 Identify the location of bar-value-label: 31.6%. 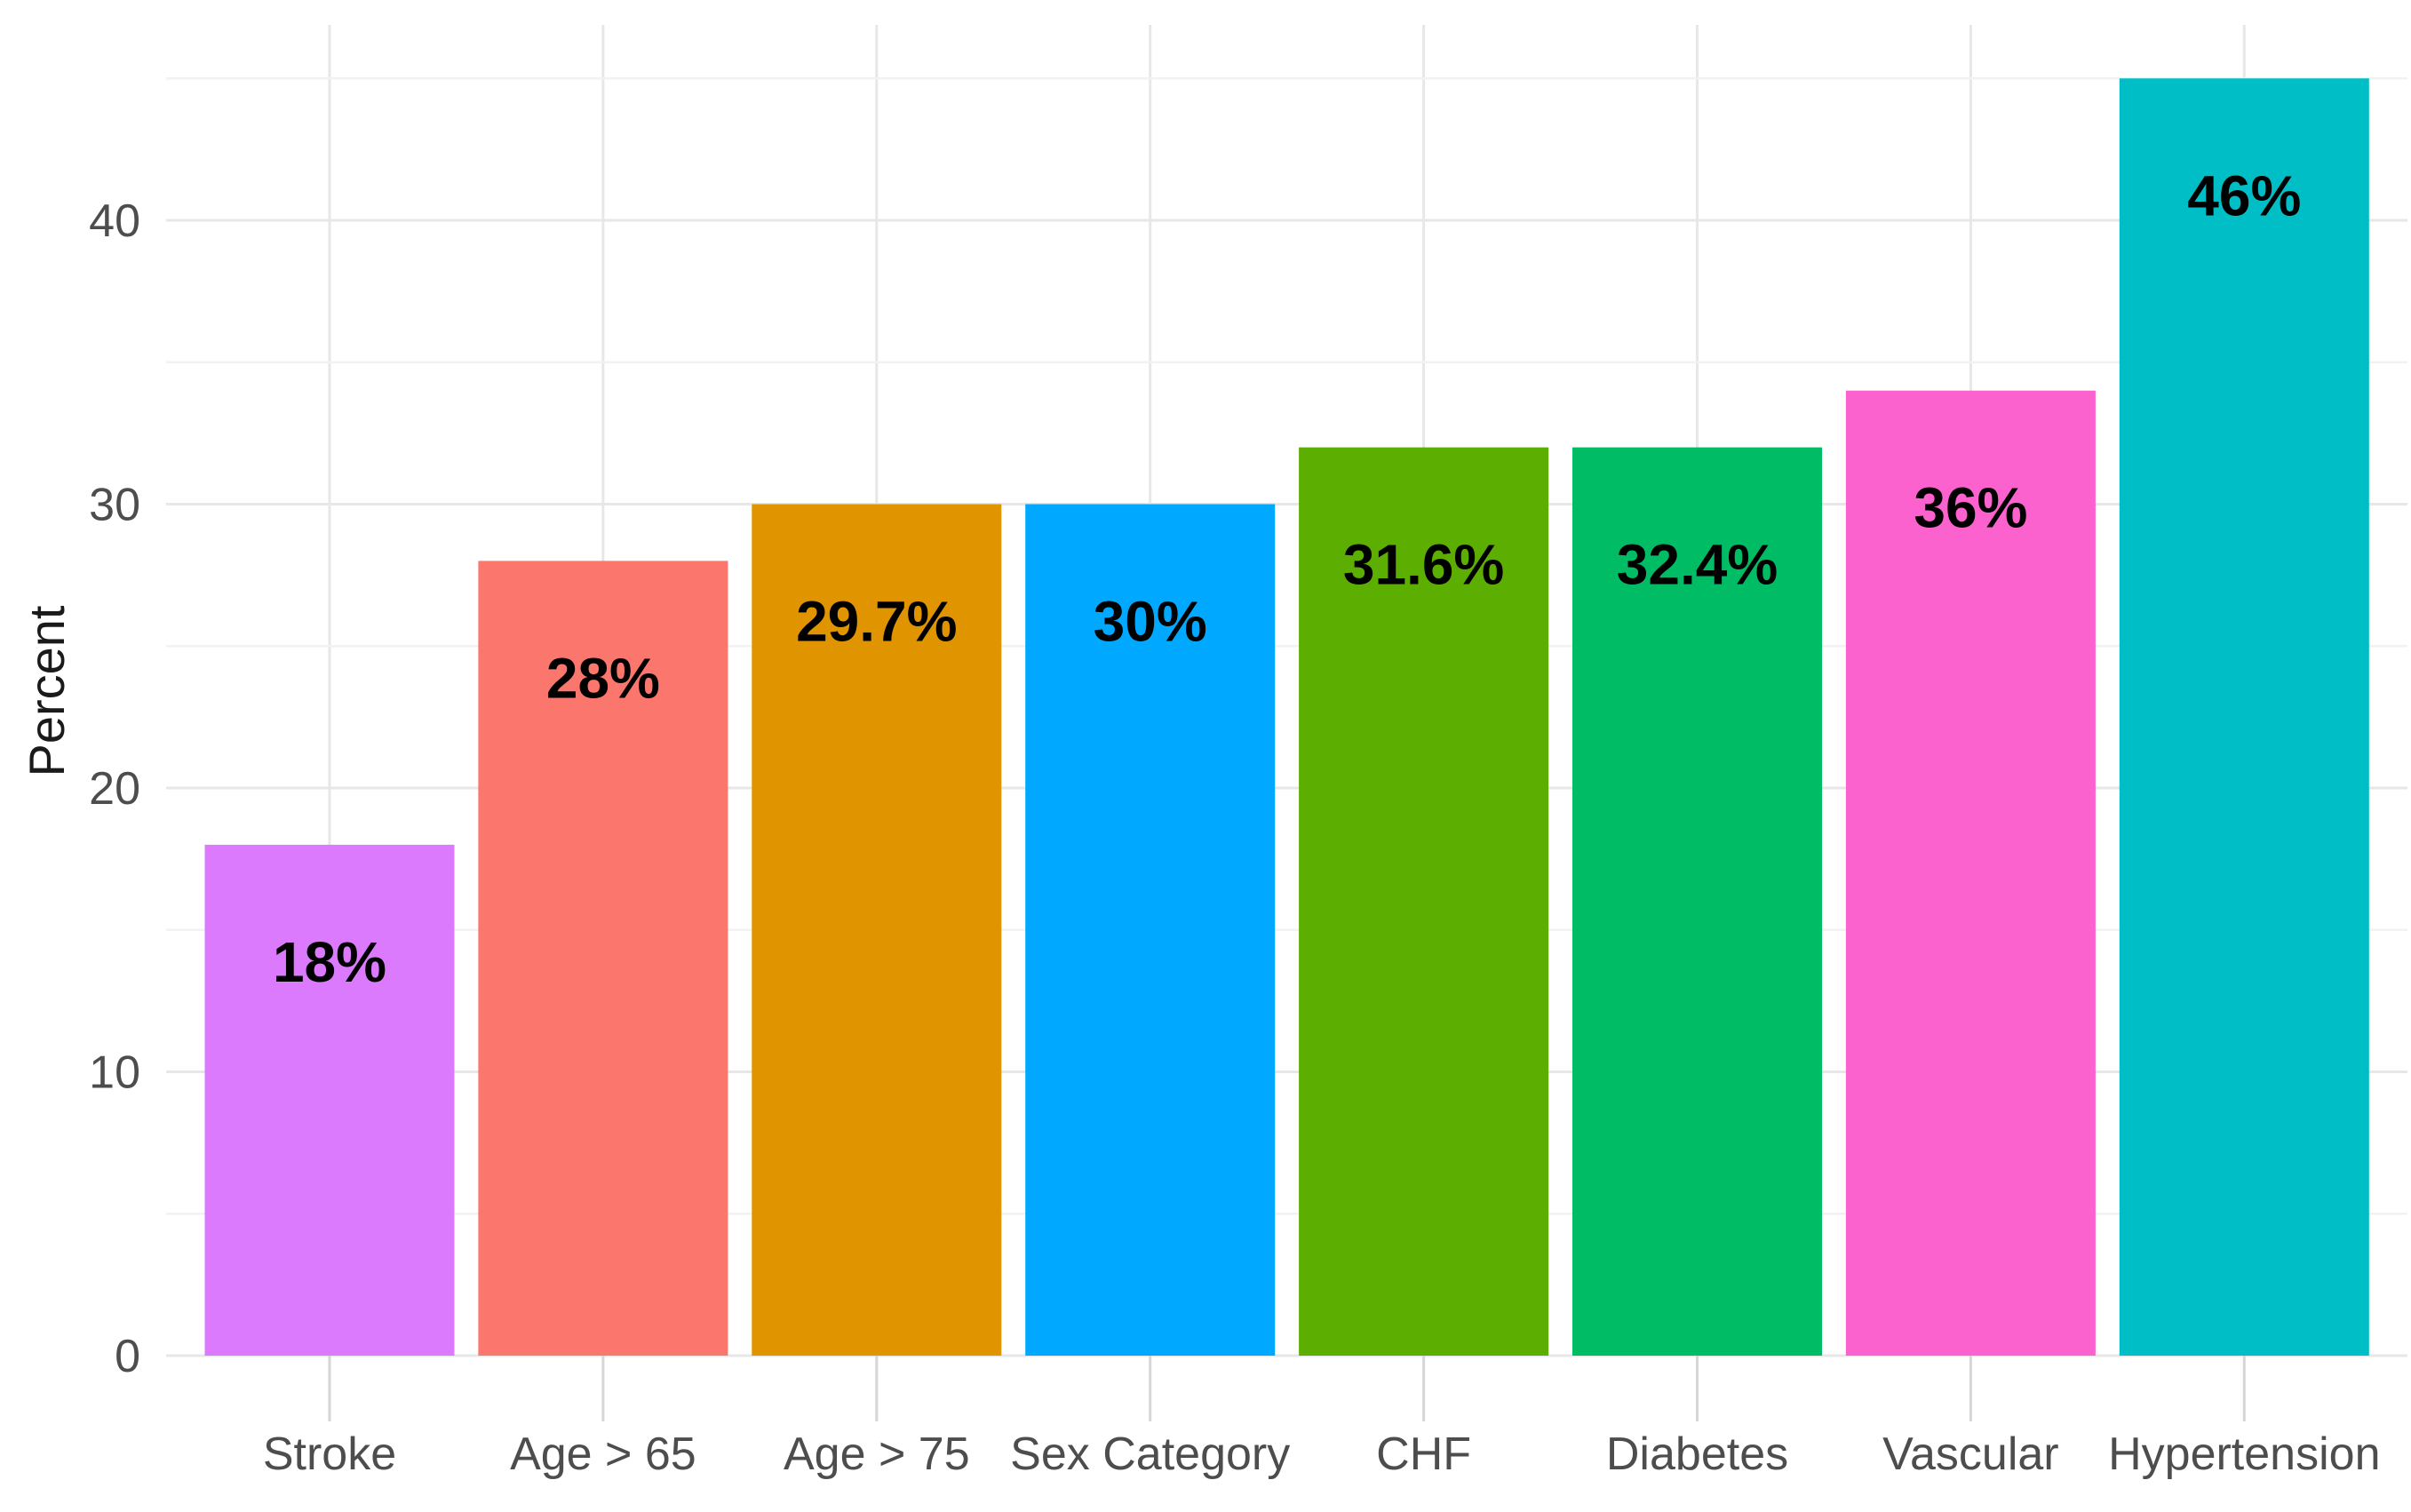
(1423, 565).